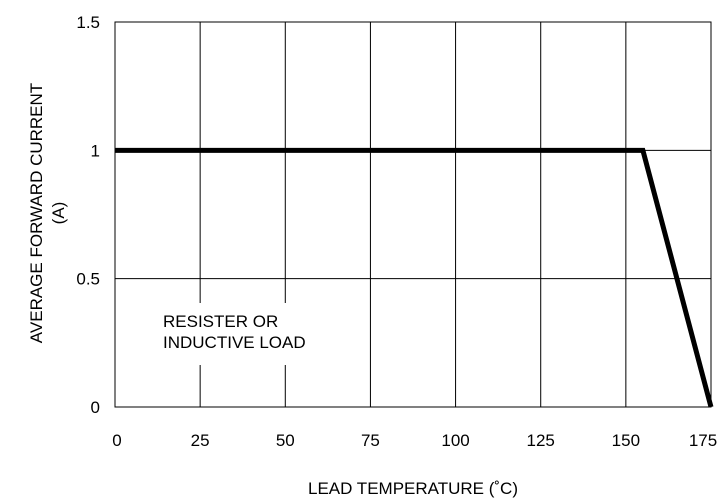 The height and width of the screenshot is (502, 728). I want to click on x-tick-label-4: 100, so click(455, 440).